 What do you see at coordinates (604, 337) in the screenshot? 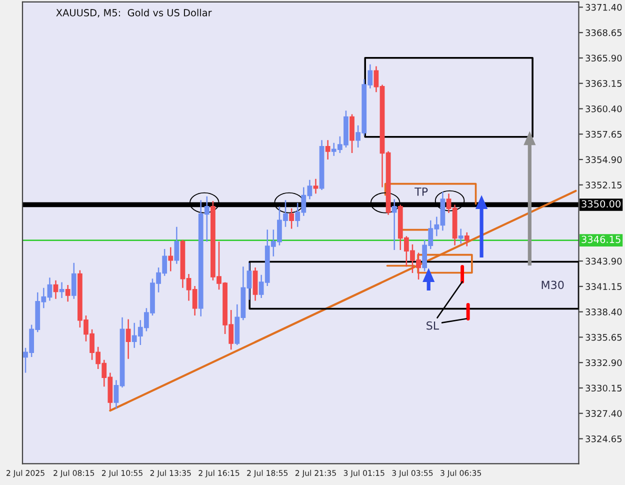
I see `y-tick-label: 3335.65` at bounding box center [604, 337].